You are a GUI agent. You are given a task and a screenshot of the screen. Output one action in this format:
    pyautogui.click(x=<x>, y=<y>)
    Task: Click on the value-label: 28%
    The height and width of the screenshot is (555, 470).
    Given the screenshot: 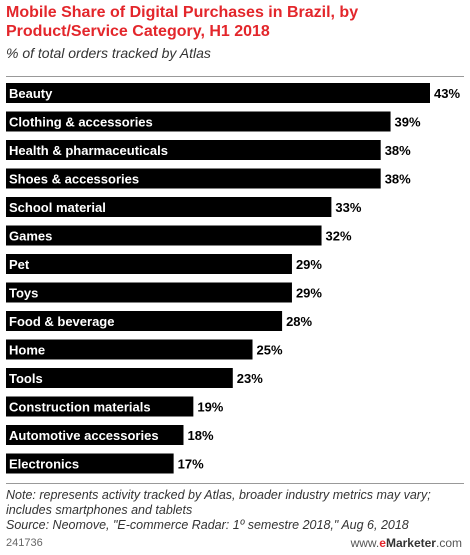 What is the action you would take?
    pyautogui.click(x=299, y=321)
    